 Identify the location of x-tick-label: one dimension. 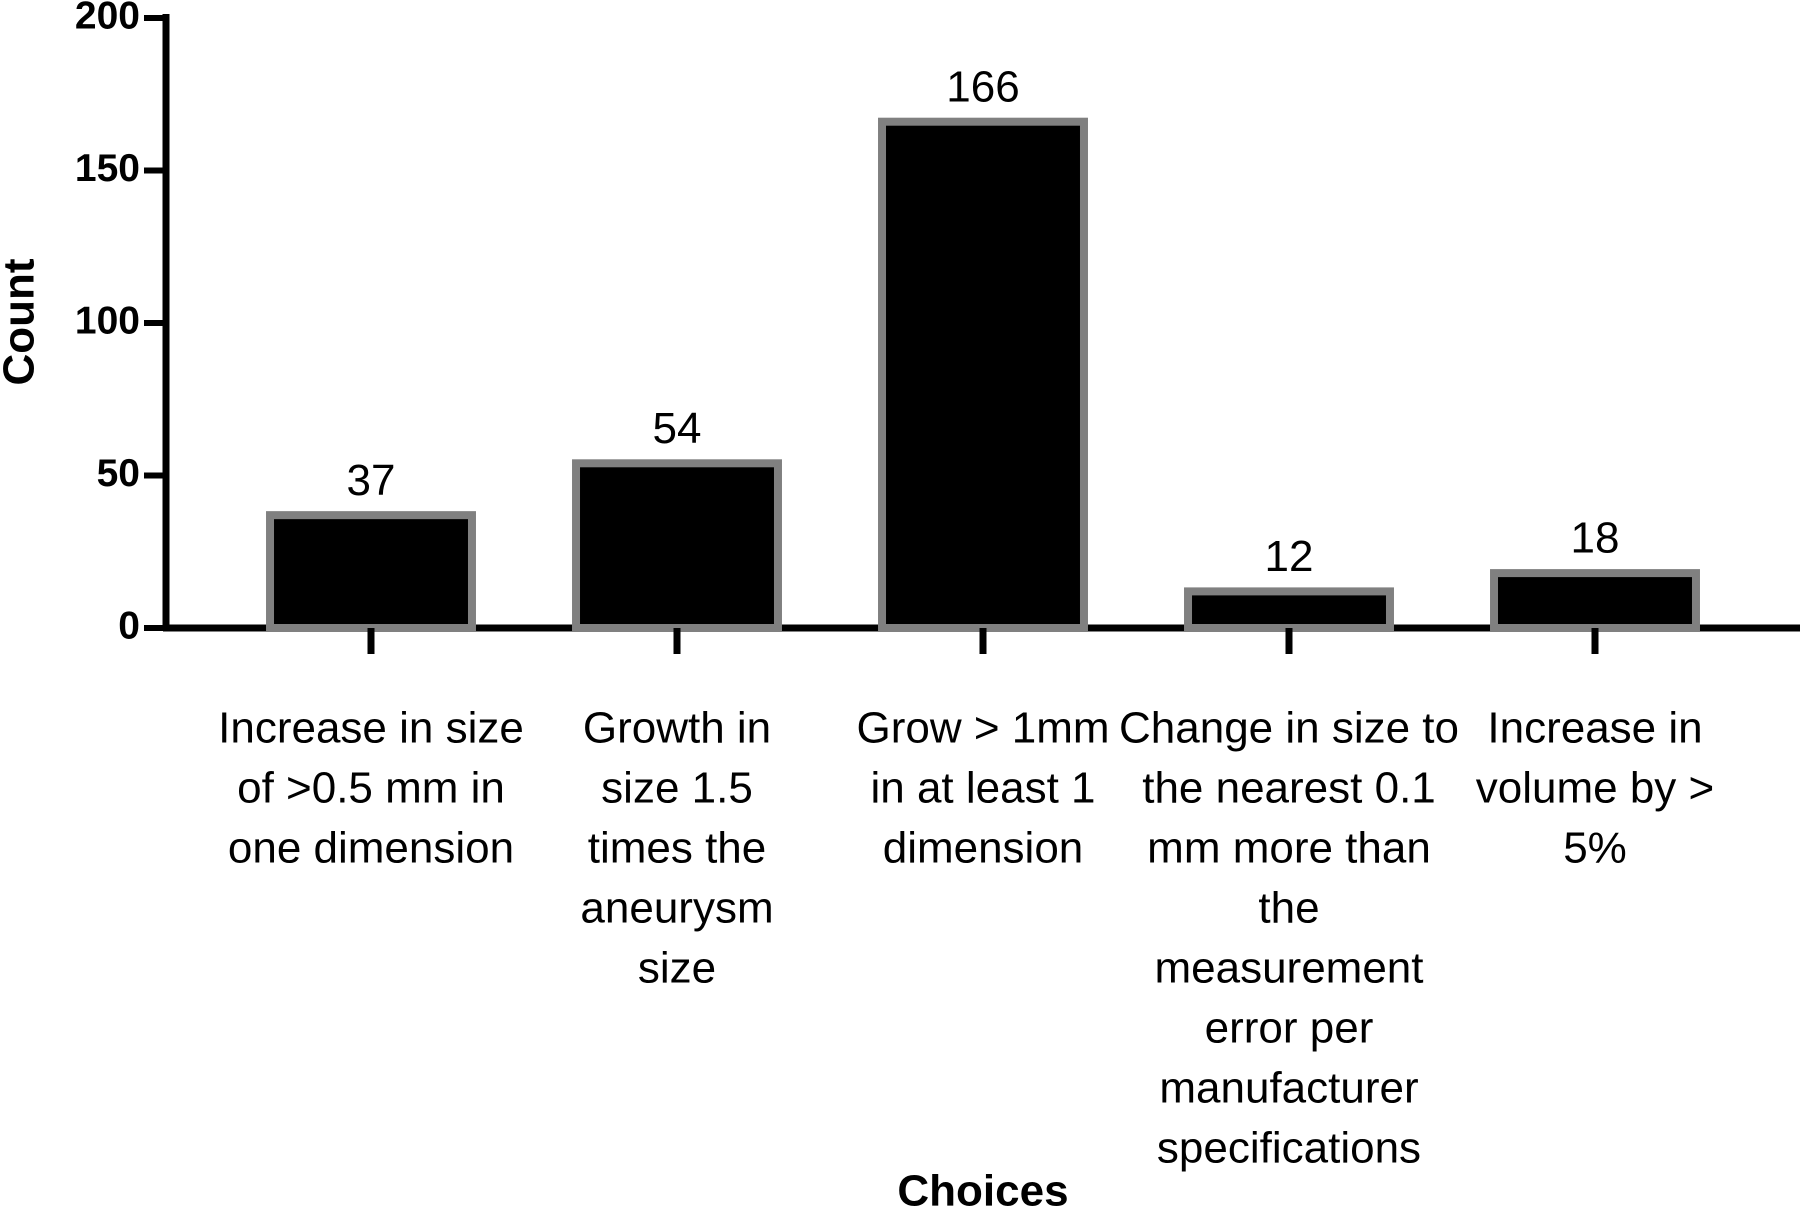
(371, 848).